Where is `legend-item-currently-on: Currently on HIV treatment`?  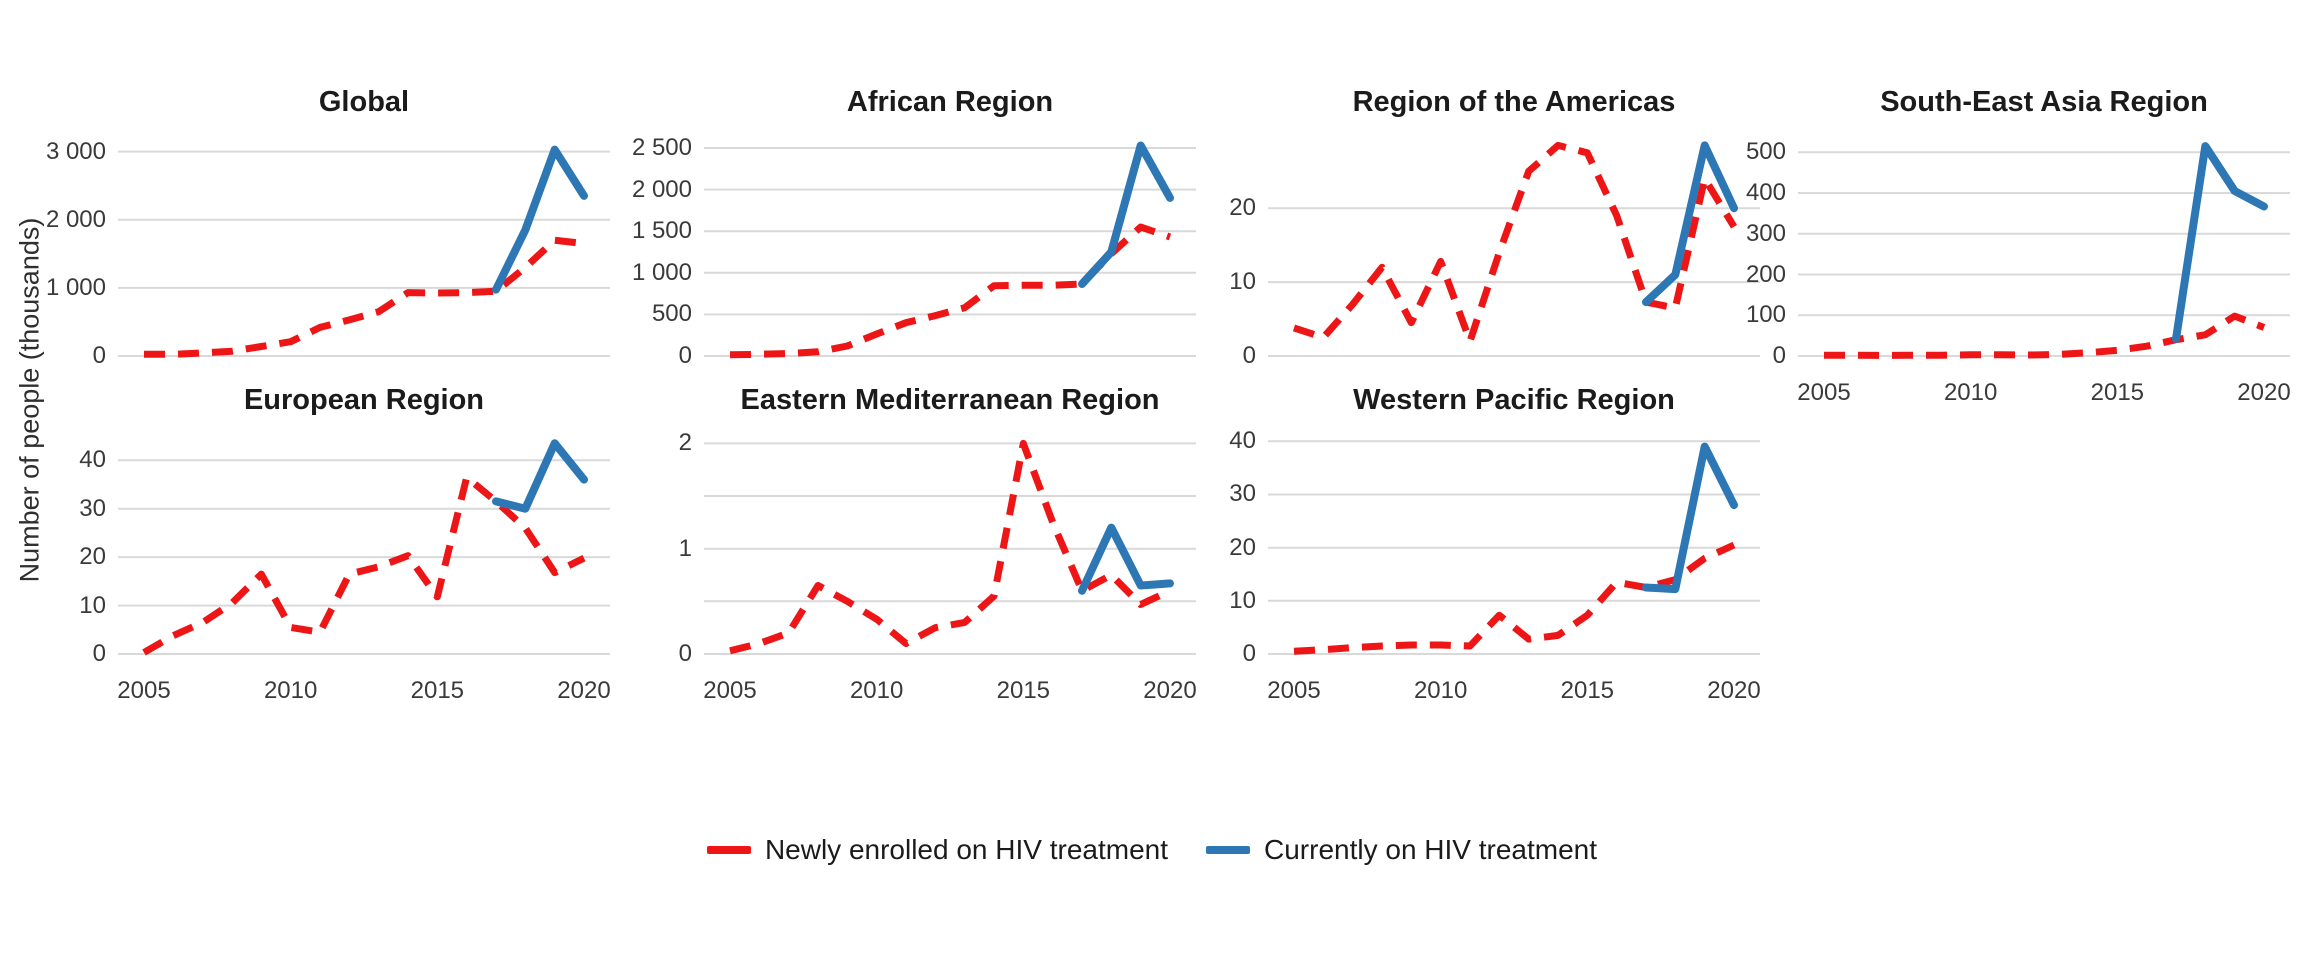 legend-item-currently-on: Currently on HIV treatment is located at coordinates (1401, 850).